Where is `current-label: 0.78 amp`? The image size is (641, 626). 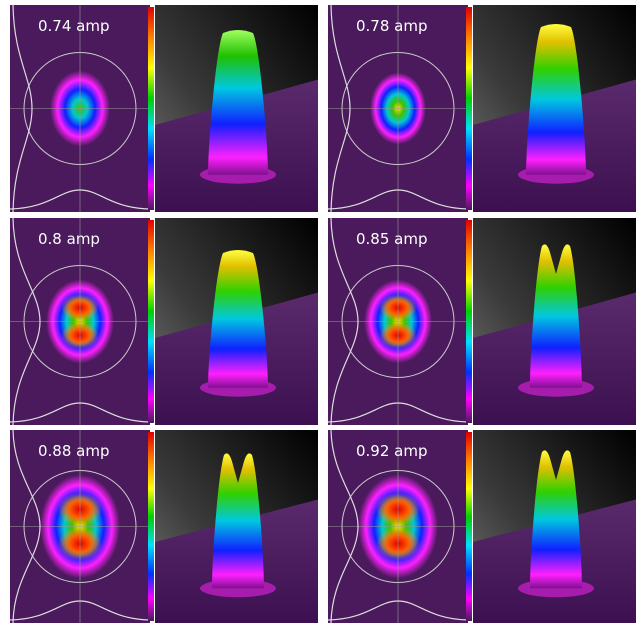
current-label: 0.78 amp is located at coordinates (392, 26).